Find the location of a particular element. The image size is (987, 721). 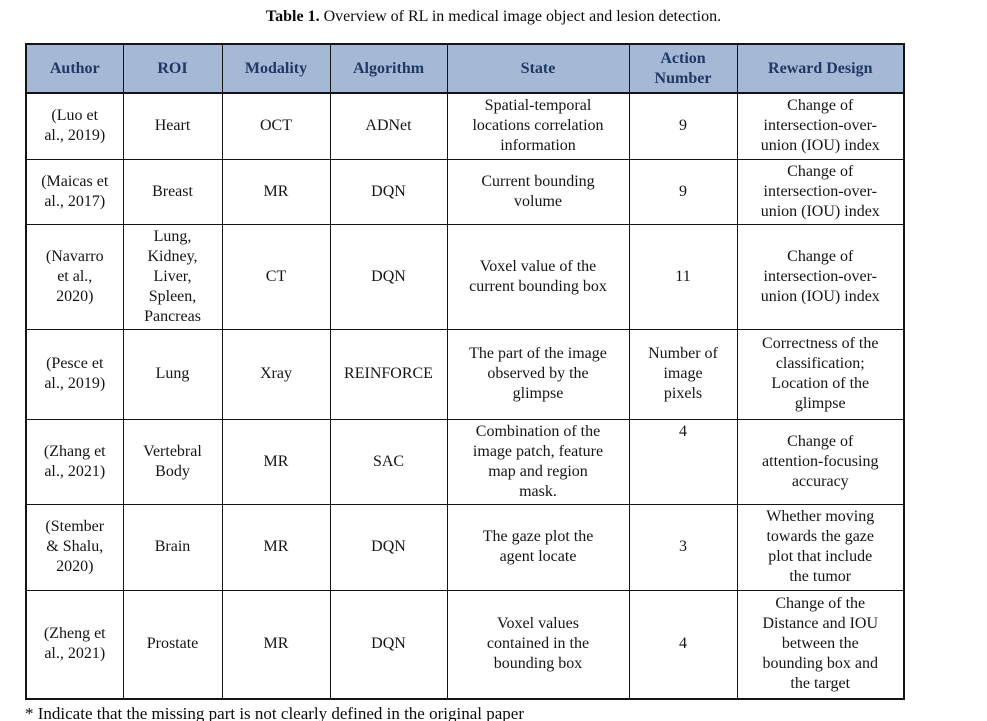

cell-algorithm: REINFORCE is located at coordinates (388, 374).